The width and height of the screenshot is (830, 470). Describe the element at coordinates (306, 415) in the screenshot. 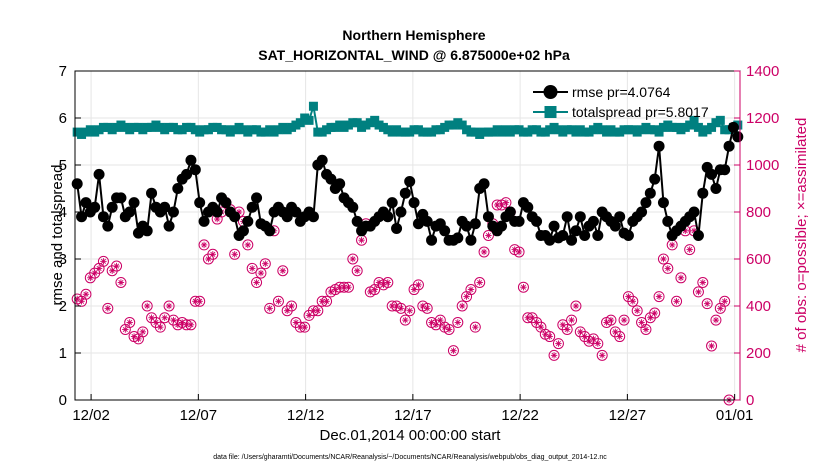

I see `x-axis-tick-label: 12/12` at that location.